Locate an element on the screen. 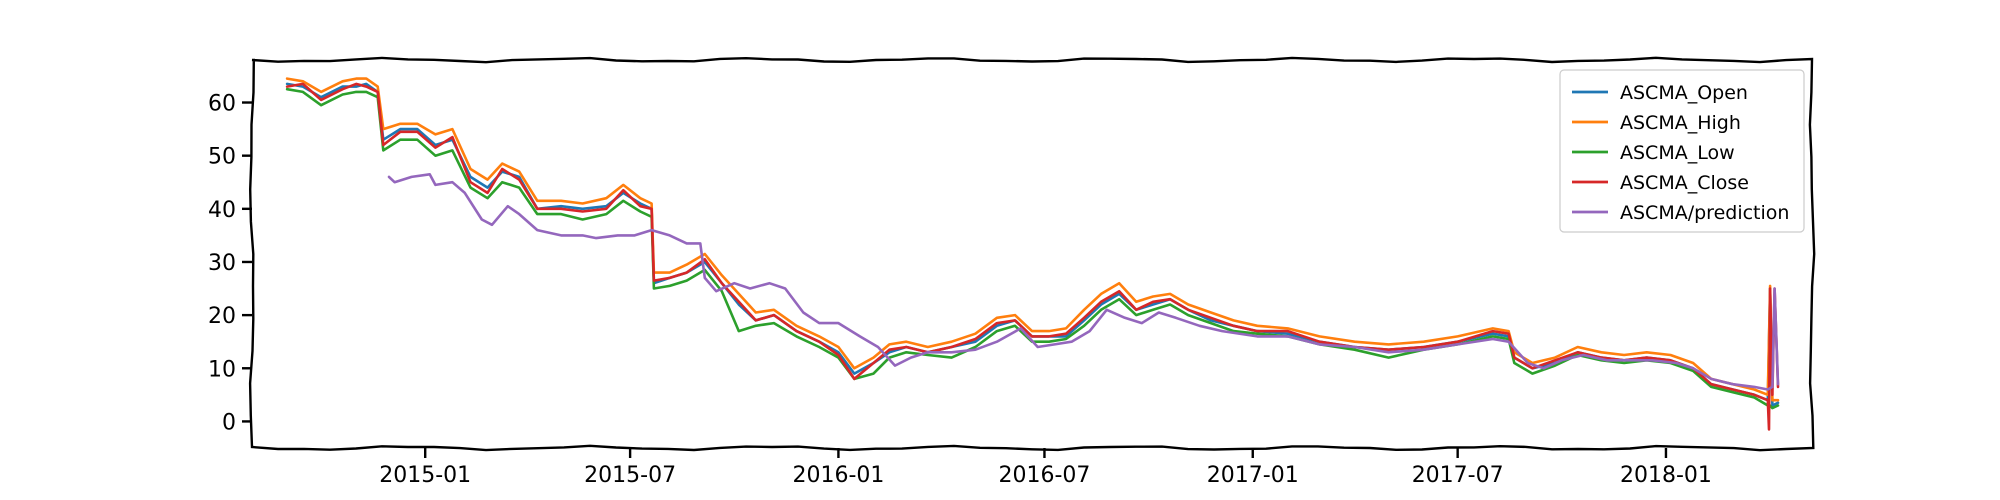  x-tick-label: 2016-01 is located at coordinates (838, 475).